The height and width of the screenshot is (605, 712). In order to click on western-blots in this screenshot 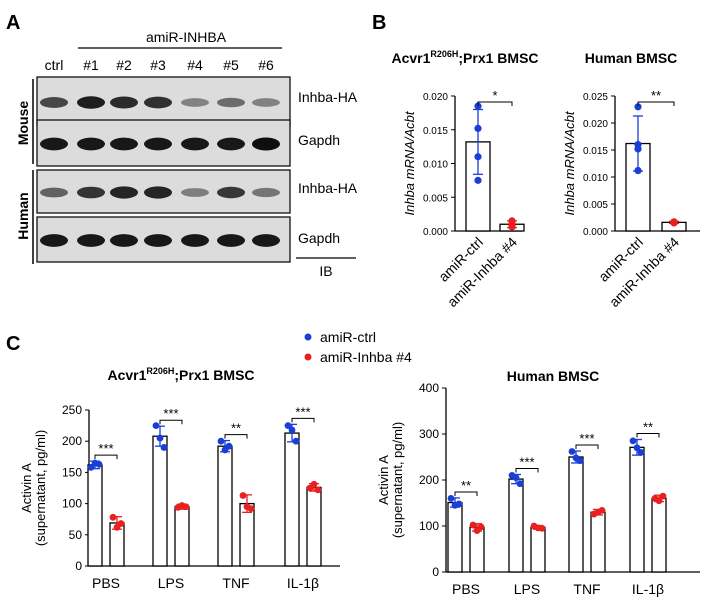, I will do `click(163, 169)`.